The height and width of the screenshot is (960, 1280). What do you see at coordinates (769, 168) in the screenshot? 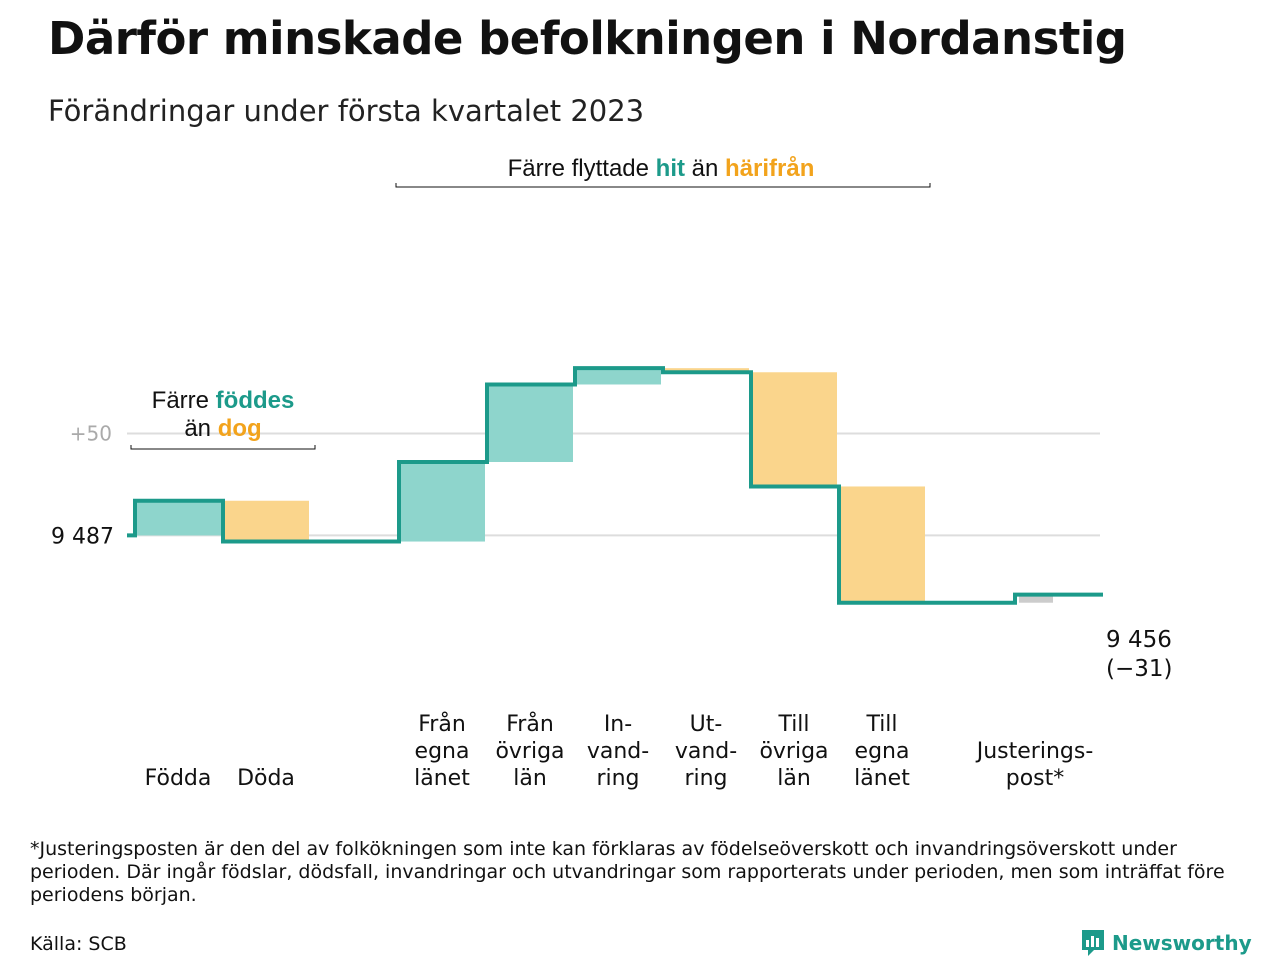
I see `migration-annotation-part: härifrån` at bounding box center [769, 168].